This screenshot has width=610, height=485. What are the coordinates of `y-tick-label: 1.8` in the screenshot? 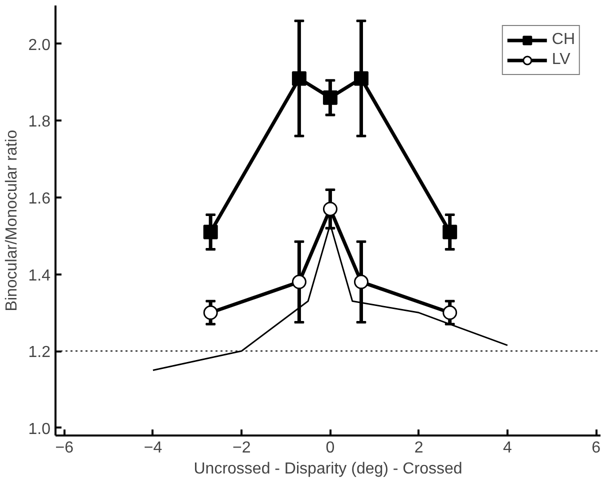 It's located at (39, 122).